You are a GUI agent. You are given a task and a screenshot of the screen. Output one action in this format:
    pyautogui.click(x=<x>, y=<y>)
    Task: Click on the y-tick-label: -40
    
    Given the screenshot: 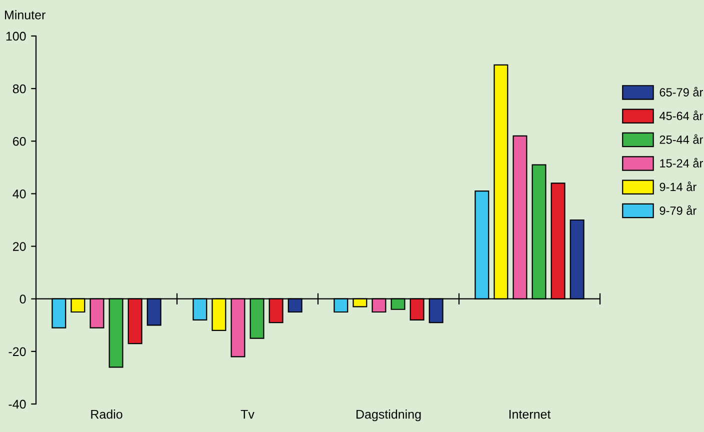 What is the action you would take?
    pyautogui.click(x=17, y=404)
    